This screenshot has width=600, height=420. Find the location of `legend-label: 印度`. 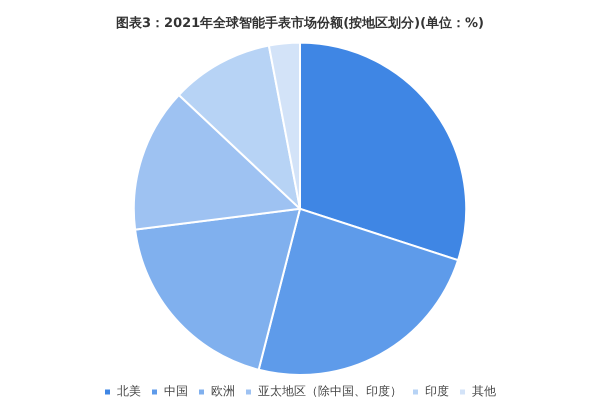

legend-label: 印度 is located at coordinates (437, 391).